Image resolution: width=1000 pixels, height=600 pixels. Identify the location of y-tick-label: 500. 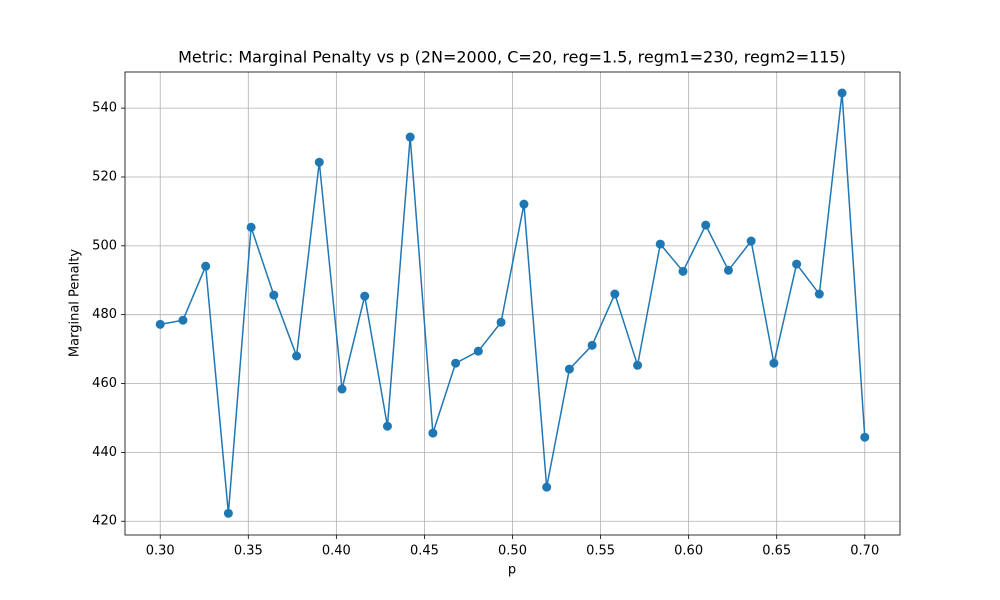
(104, 245).